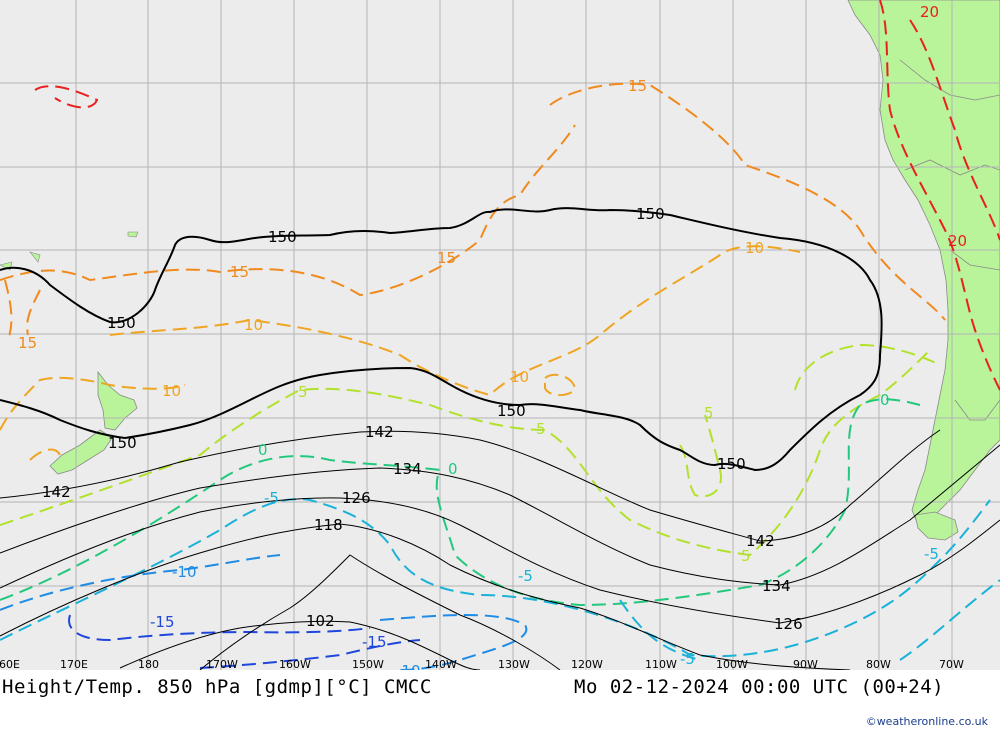 This screenshot has width=1000, height=733. Describe the element at coordinates (310, 654) in the screenshot. I see `isotherm-minus15-b` at that location.